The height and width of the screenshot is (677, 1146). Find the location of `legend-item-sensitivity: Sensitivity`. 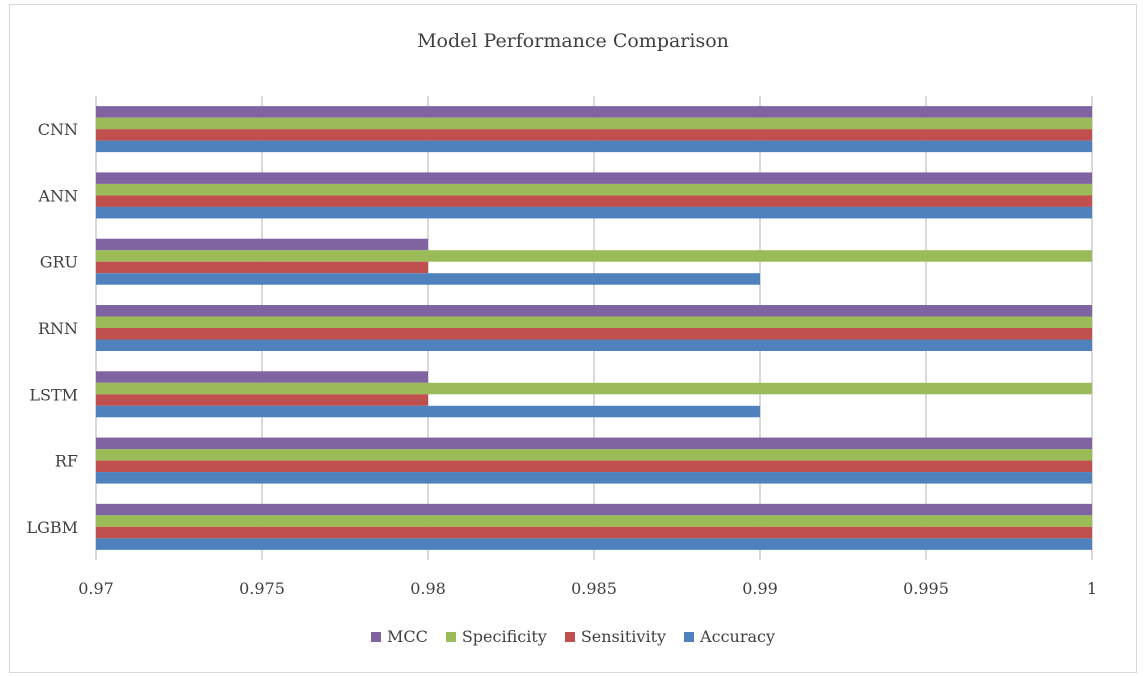

legend-item-sensitivity: Sensitivity is located at coordinates (615, 636).